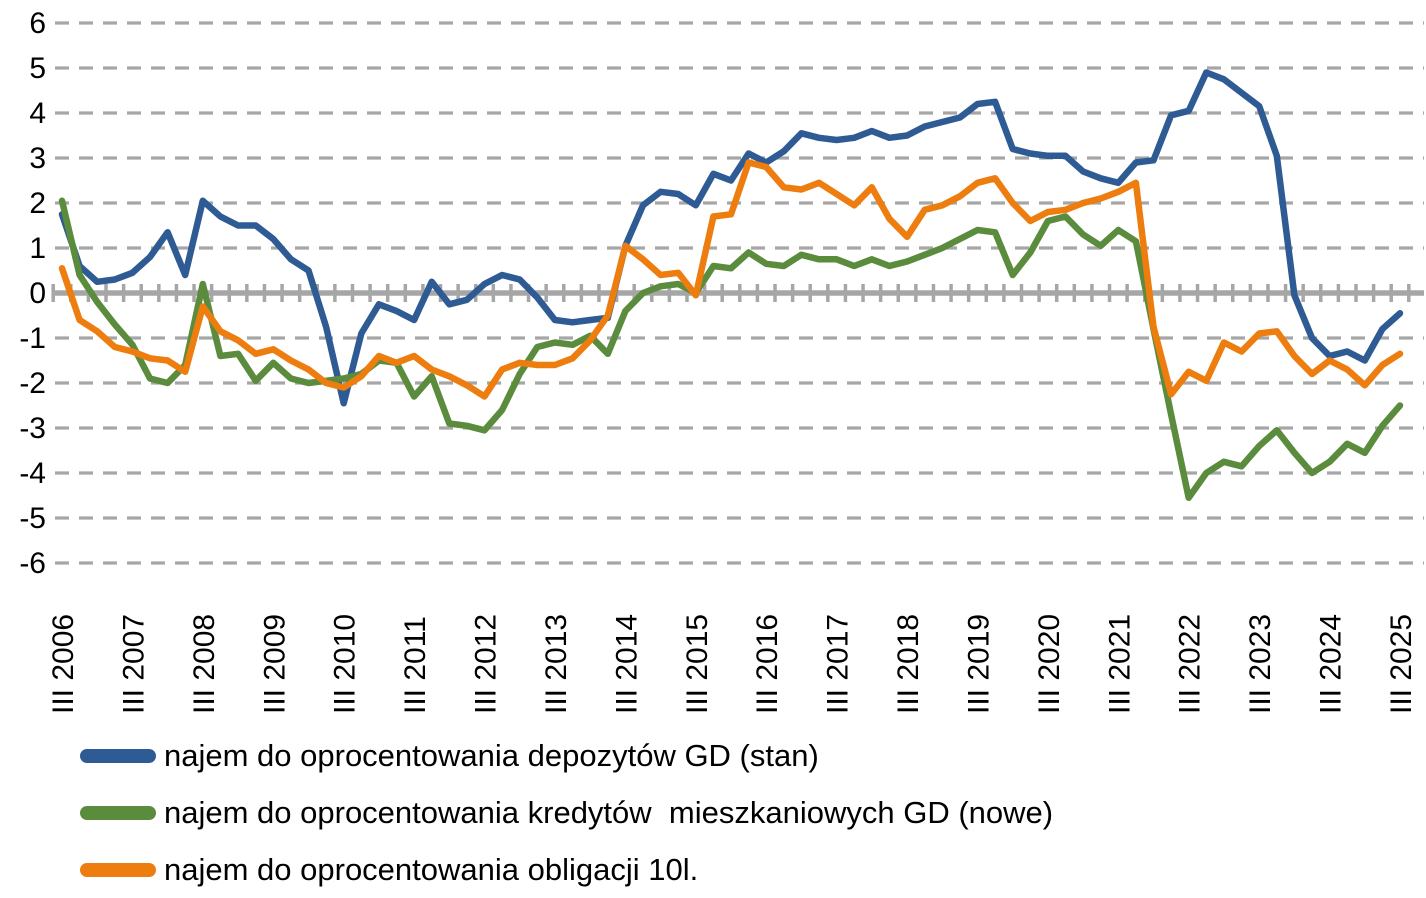 The height and width of the screenshot is (898, 1426). What do you see at coordinates (63, 664) in the screenshot?
I see `x-axis-tick-label: III 2006` at bounding box center [63, 664].